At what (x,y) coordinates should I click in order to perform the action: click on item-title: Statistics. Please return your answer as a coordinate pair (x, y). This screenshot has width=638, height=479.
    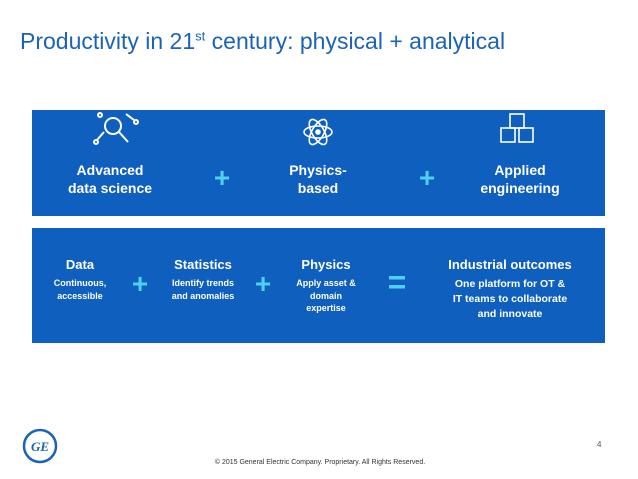
    Looking at the image, I should click on (203, 264).